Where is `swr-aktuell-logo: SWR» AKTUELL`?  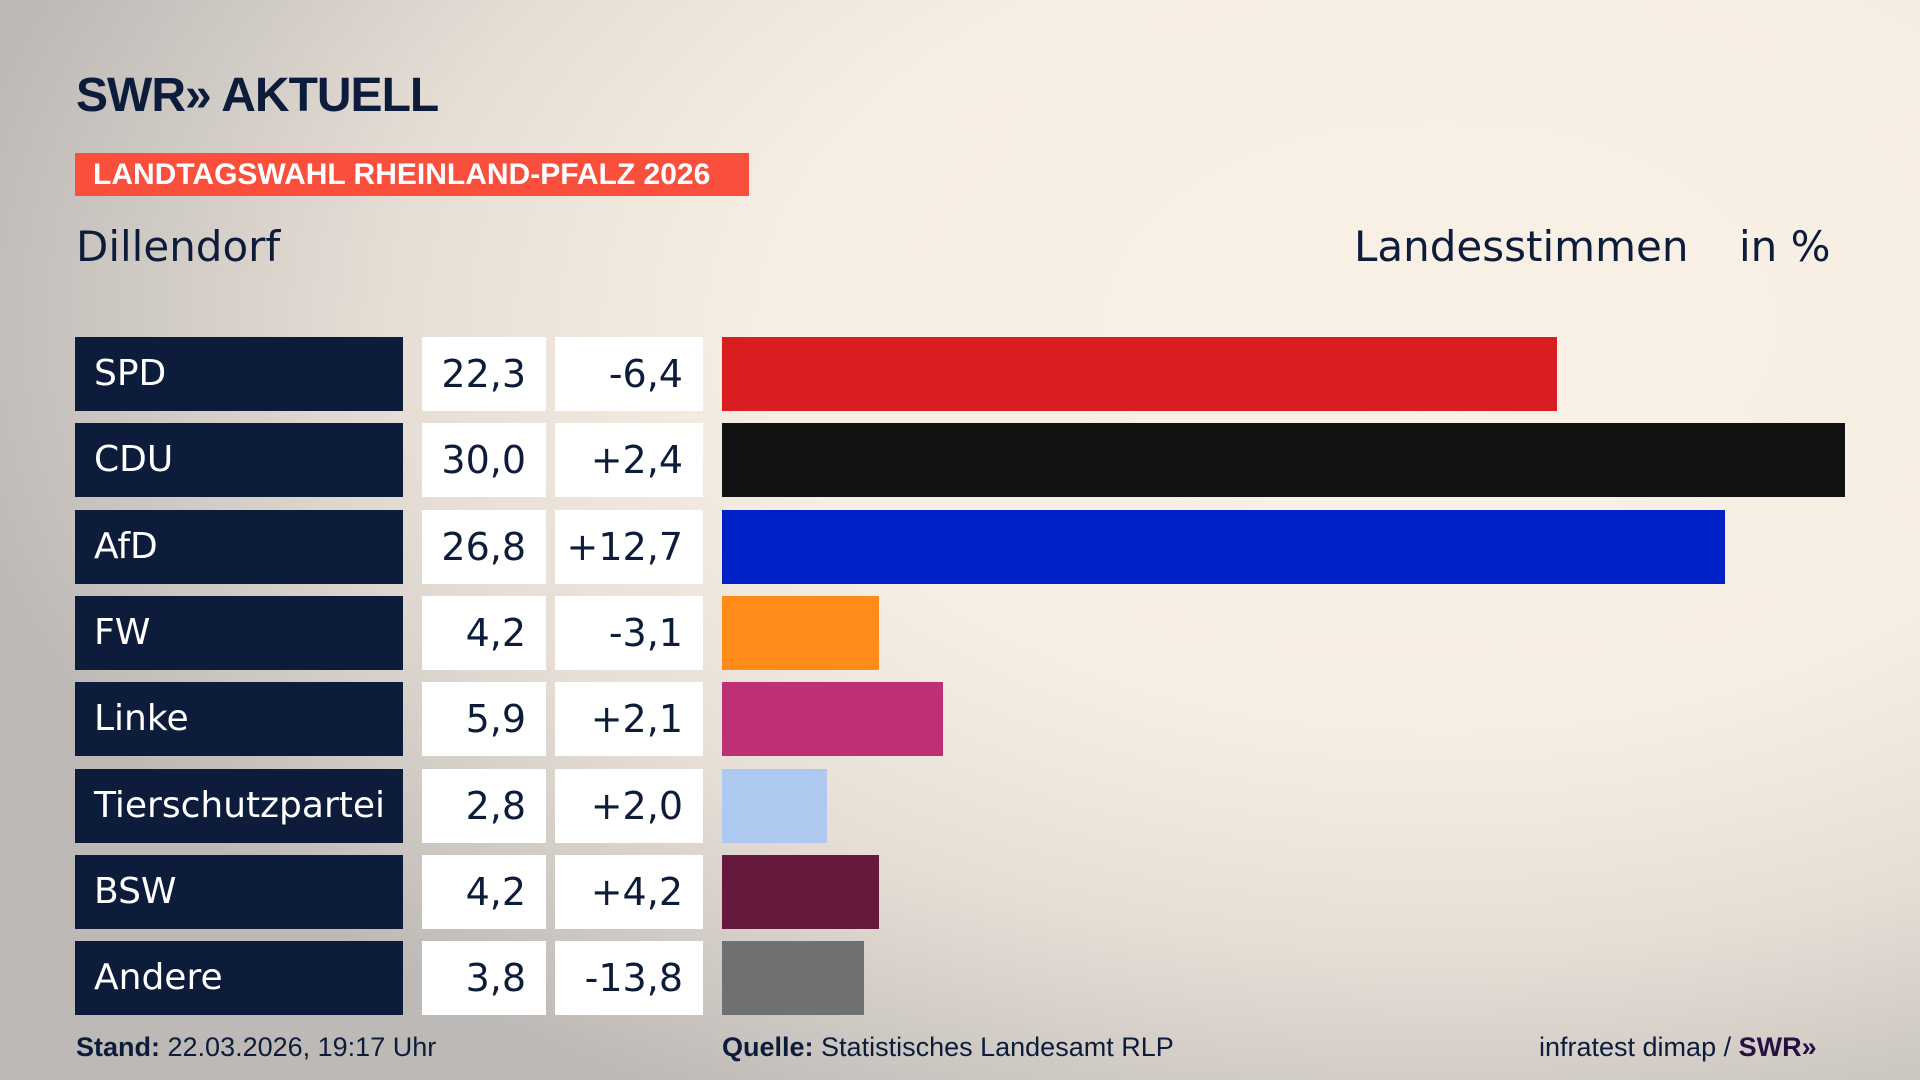 swr-aktuell-logo: SWR» AKTUELL is located at coordinates (257, 95).